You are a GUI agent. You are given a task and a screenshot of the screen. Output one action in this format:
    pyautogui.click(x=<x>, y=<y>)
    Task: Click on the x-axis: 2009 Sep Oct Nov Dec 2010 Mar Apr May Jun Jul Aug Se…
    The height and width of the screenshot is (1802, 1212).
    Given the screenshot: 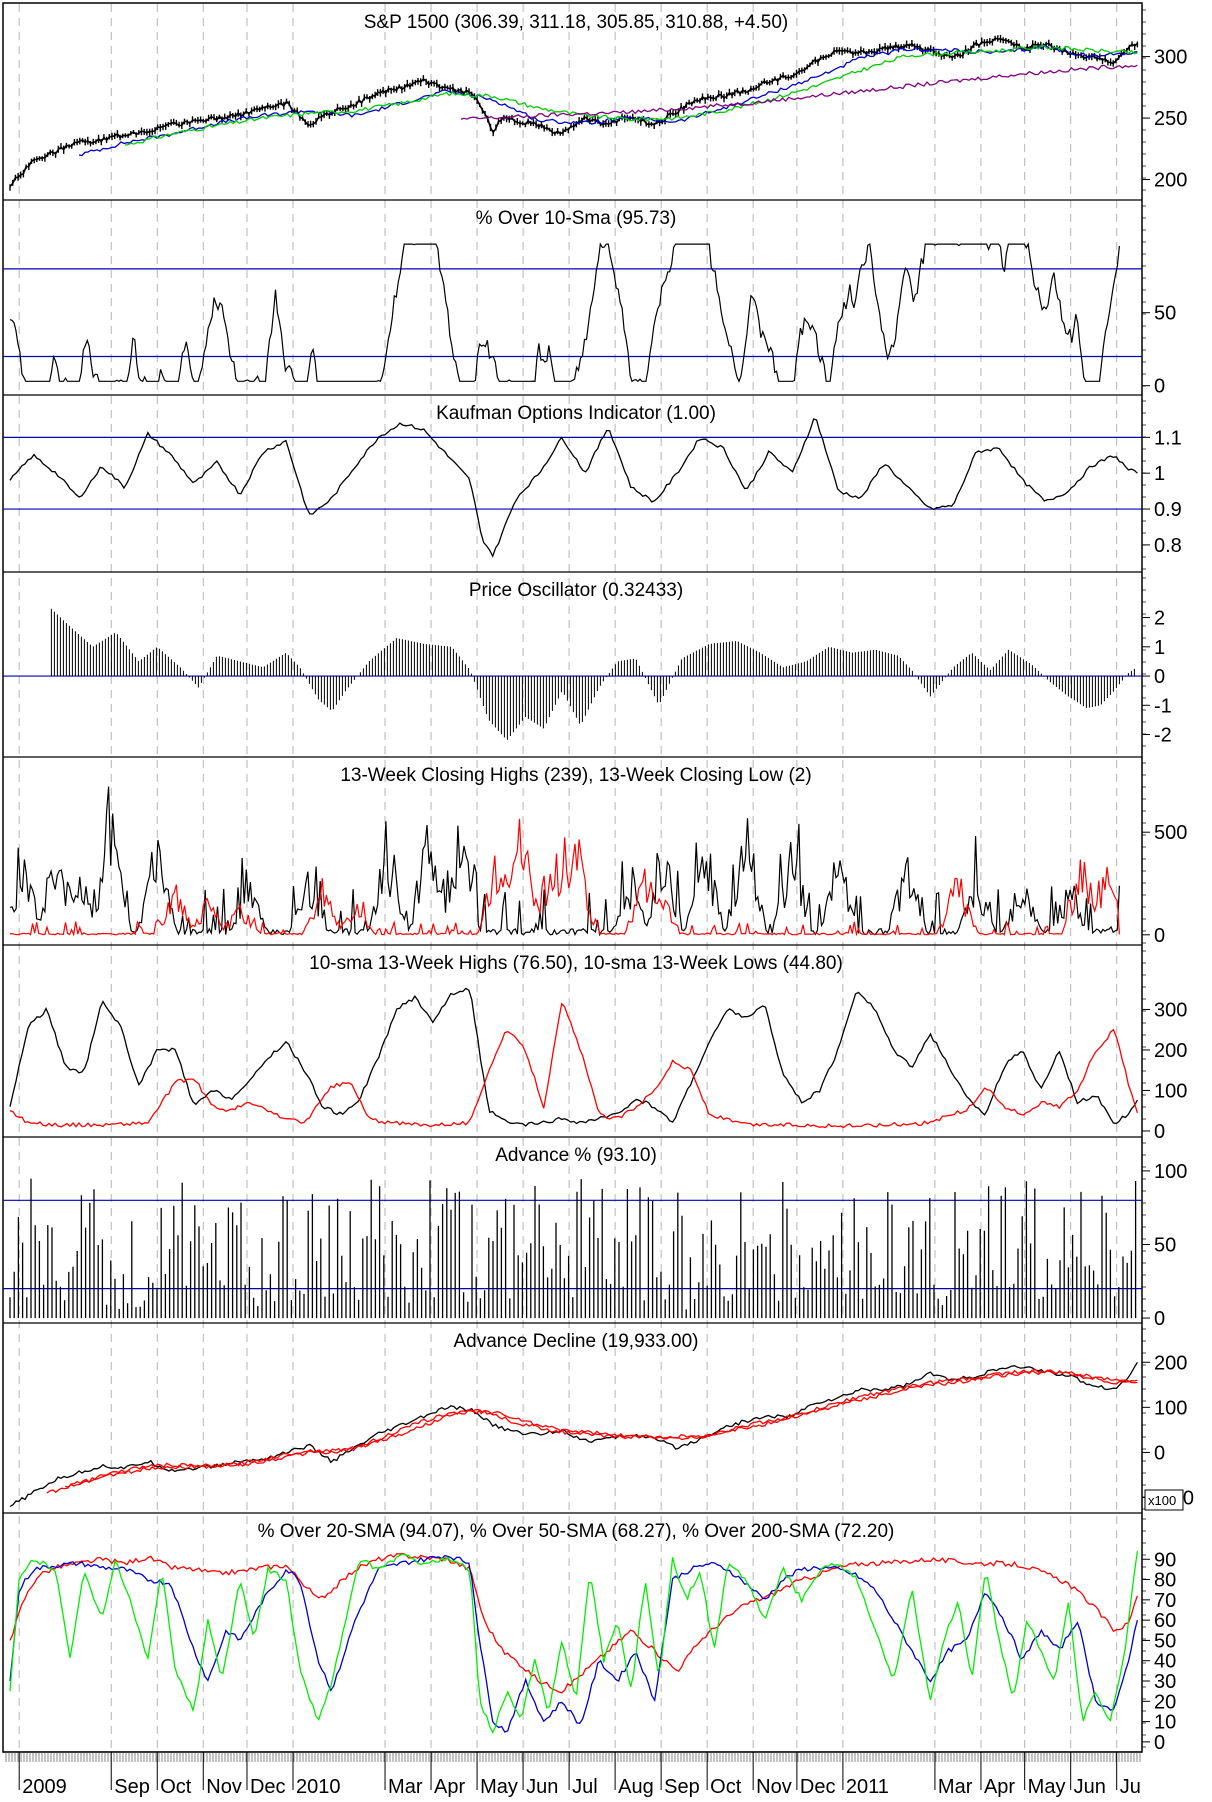 What is the action you would take?
    pyautogui.click(x=572, y=1774)
    